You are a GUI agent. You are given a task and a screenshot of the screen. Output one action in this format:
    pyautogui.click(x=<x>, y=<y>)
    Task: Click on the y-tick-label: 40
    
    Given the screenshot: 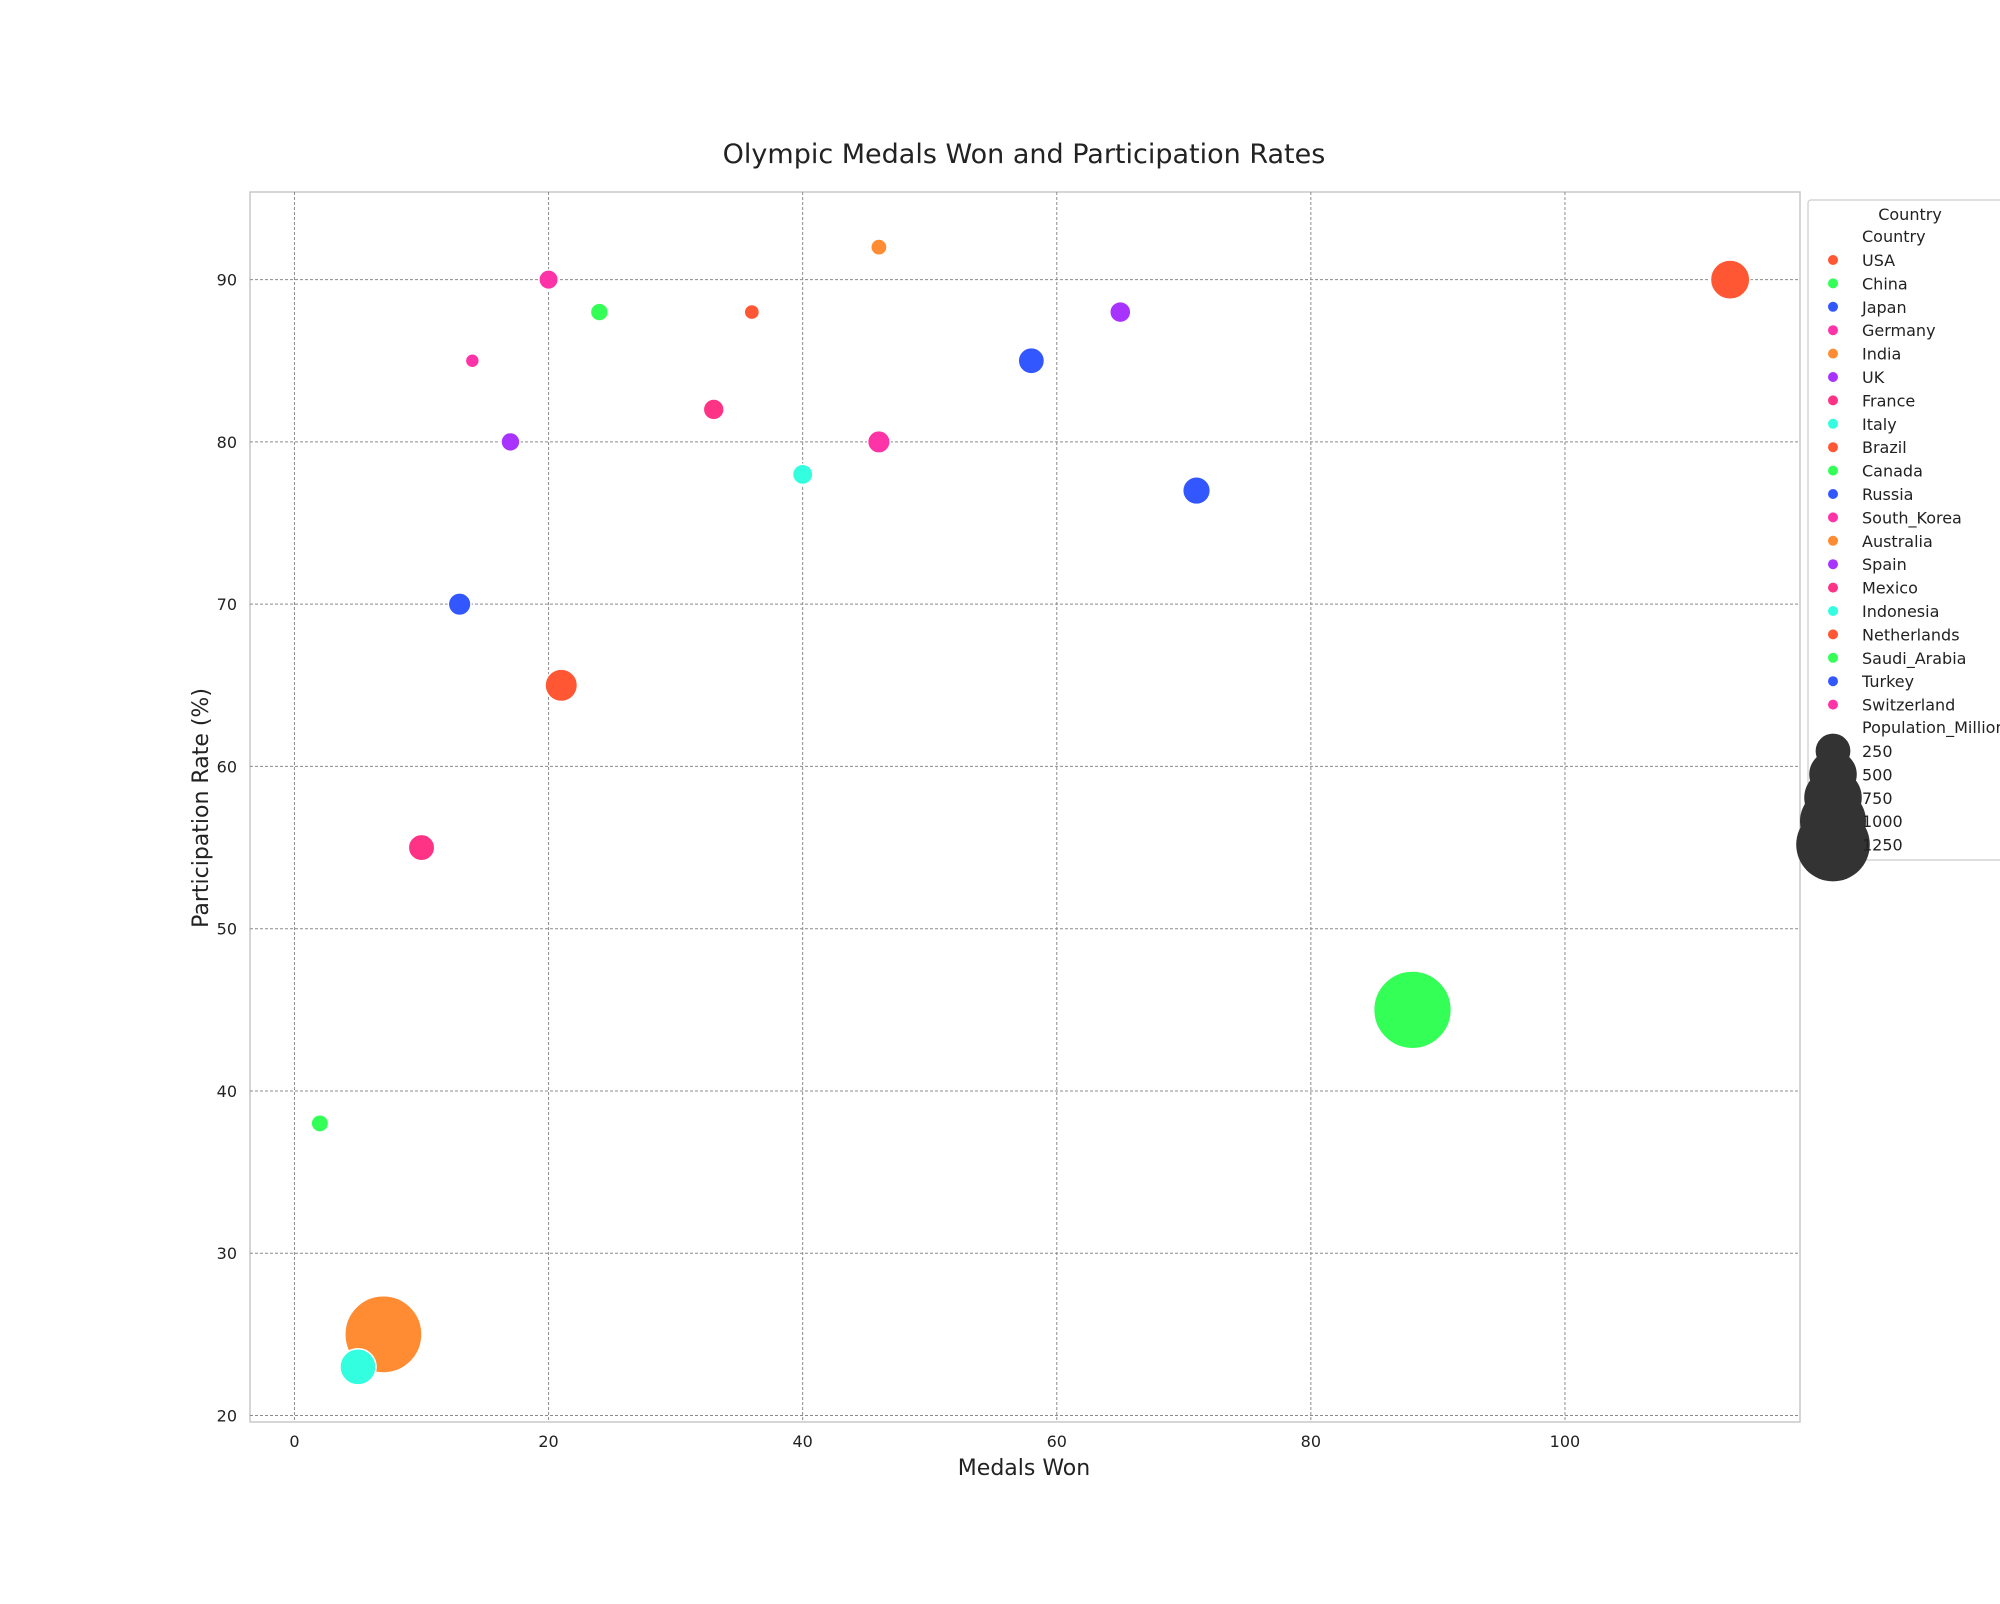 What is the action you would take?
    pyautogui.click(x=227, y=1091)
    